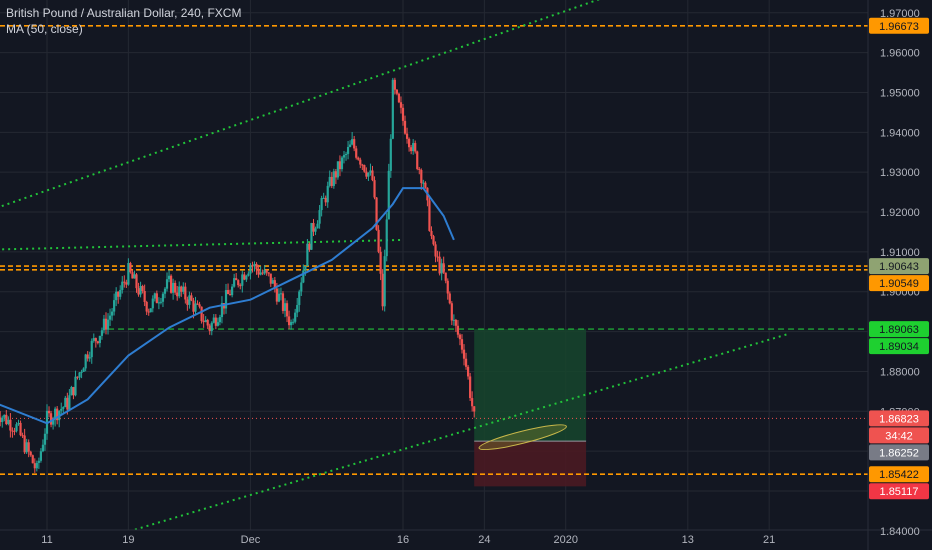 The width and height of the screenshot is (932, 550). What do you see at coordinates (899, 492) in the screenshot?
I see `price-label-text: 1.85117` at bounding box center [899, 492].